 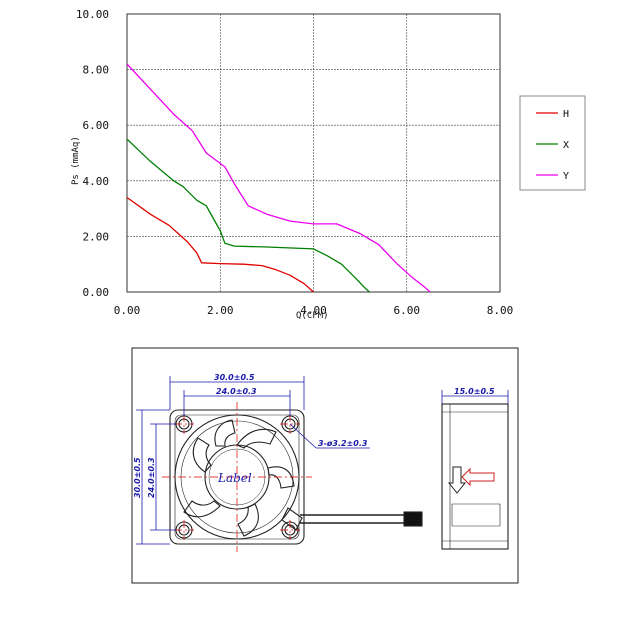 I want to click on x-tick-label: 6.00, so click(x=407, y=310).